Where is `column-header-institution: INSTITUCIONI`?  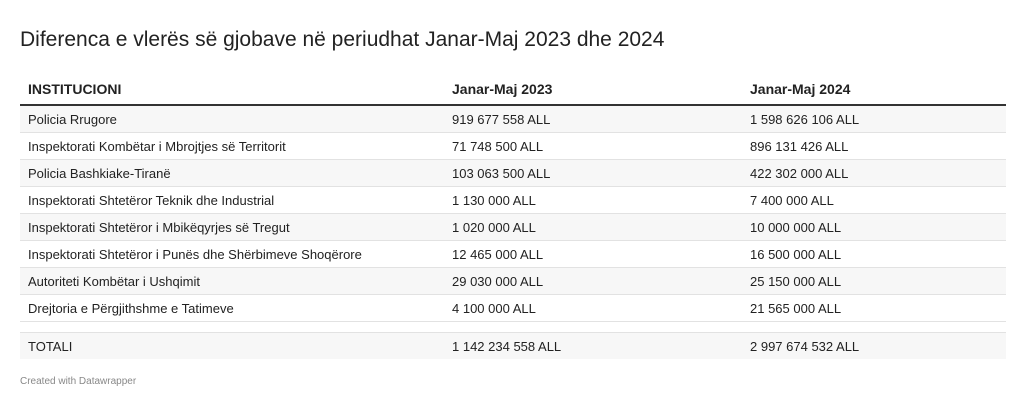
column-header-institution: INSTITUCIONI is located at coordinates (232, 90).